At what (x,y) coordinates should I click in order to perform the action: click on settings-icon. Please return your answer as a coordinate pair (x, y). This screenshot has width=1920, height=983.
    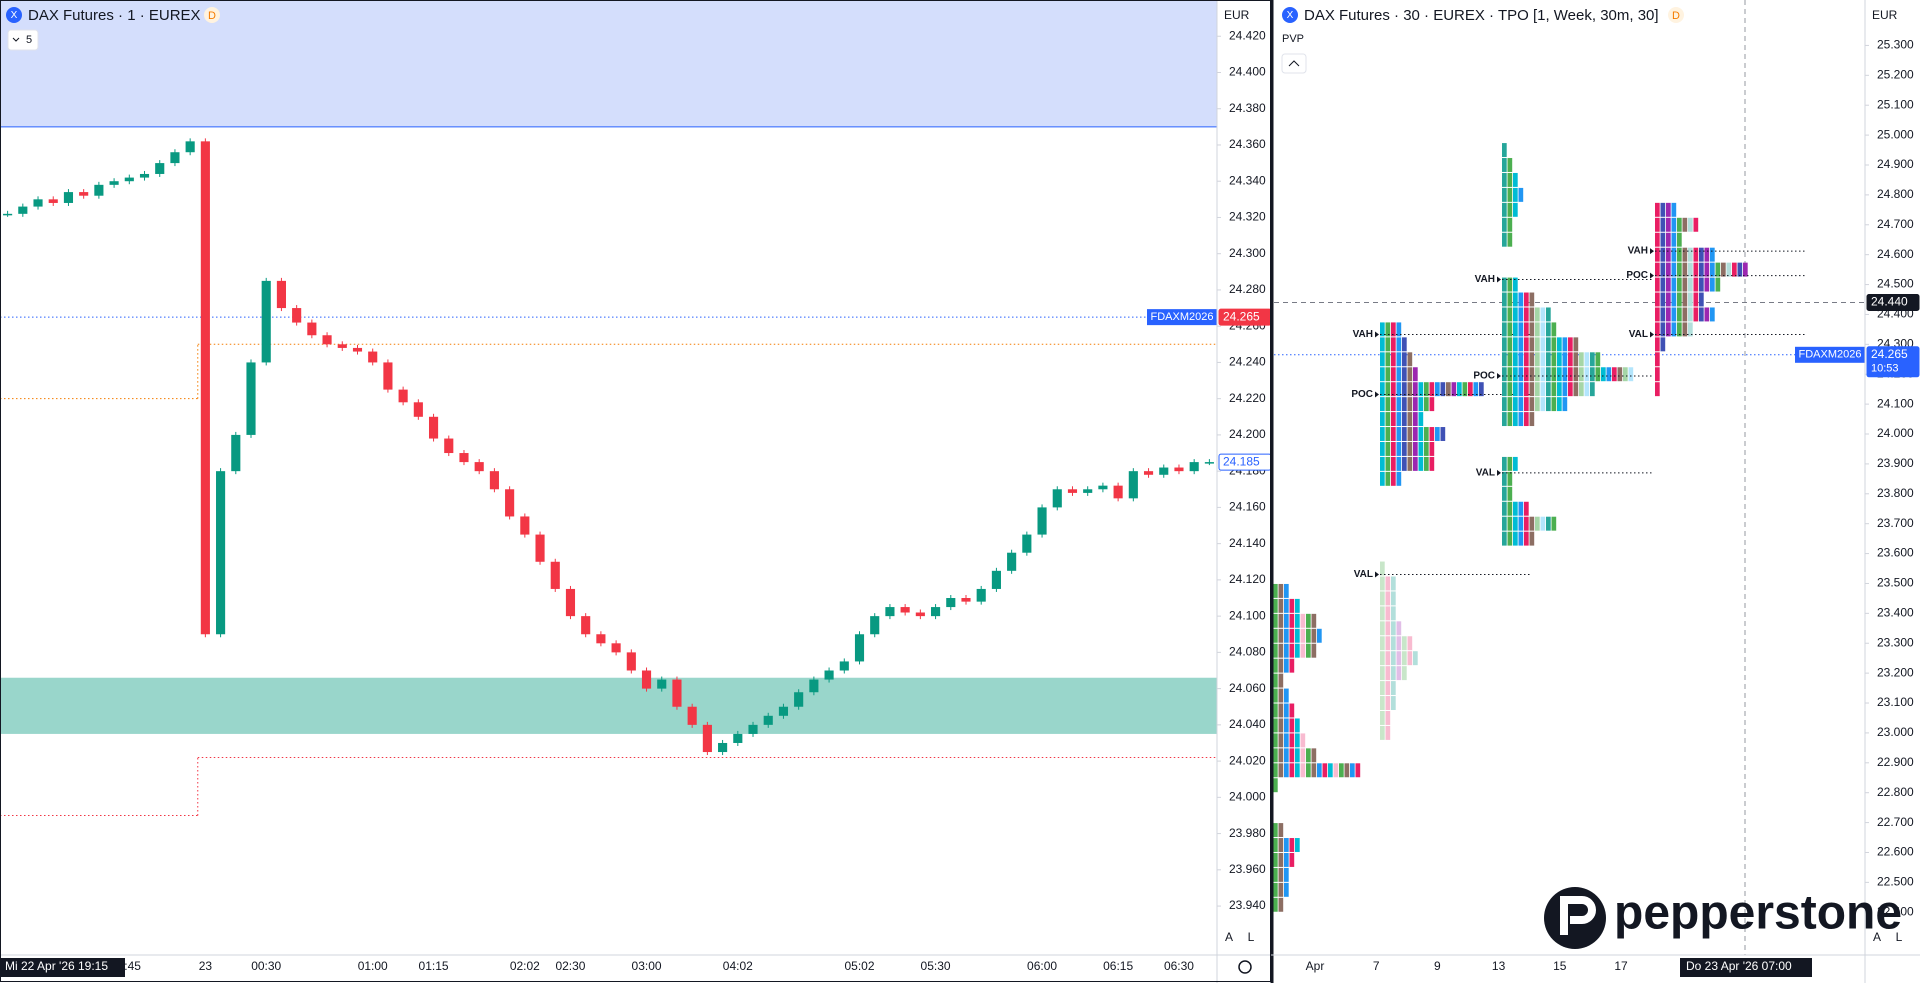
    Looking at the image, I should click on (1245, 967).